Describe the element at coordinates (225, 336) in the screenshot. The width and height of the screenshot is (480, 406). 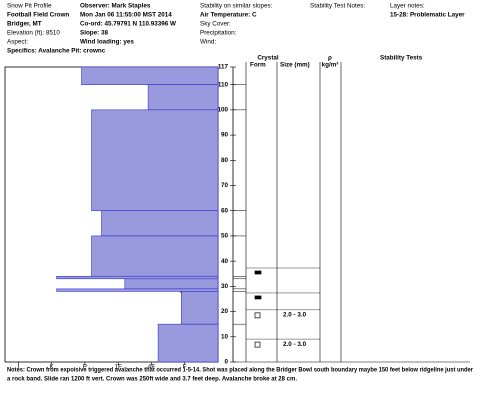
I see `y-tick-label: 10` at that location.